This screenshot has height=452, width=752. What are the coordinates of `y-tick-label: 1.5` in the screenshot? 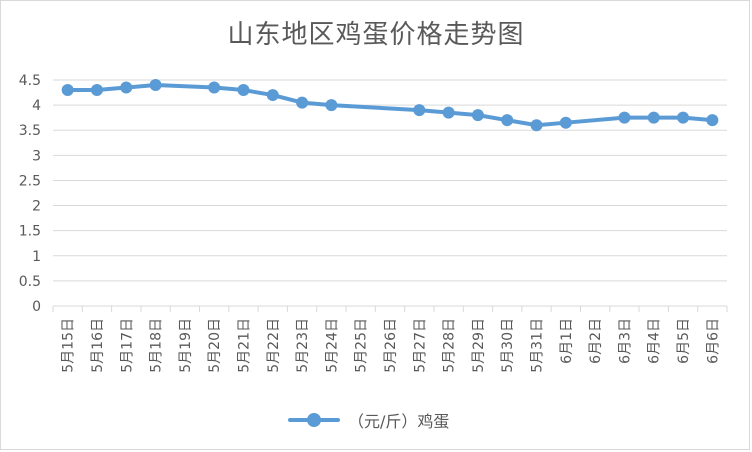 It's located at (30, 232).